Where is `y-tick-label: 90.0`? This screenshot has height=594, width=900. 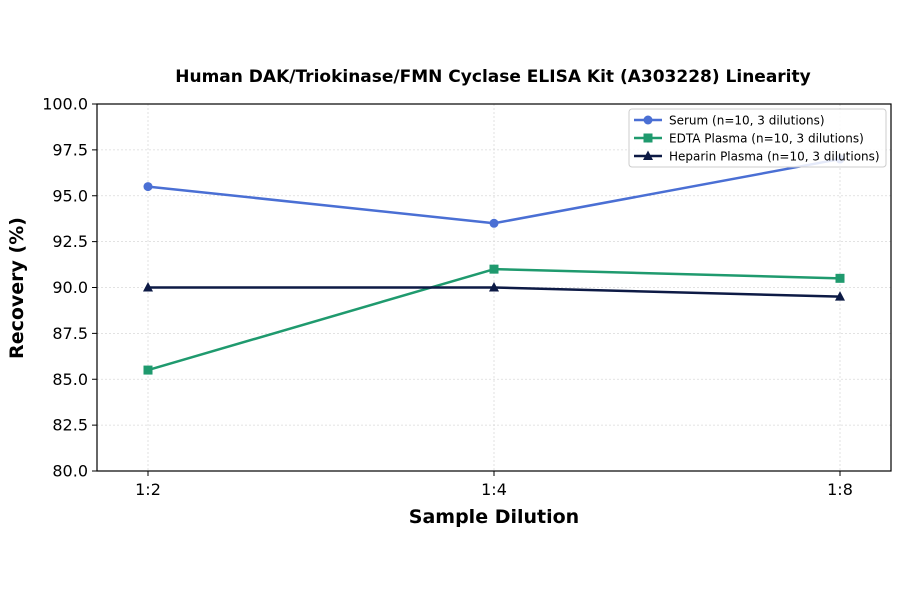
y-tick-label: 90.0 is located at coordinates (70, 287).